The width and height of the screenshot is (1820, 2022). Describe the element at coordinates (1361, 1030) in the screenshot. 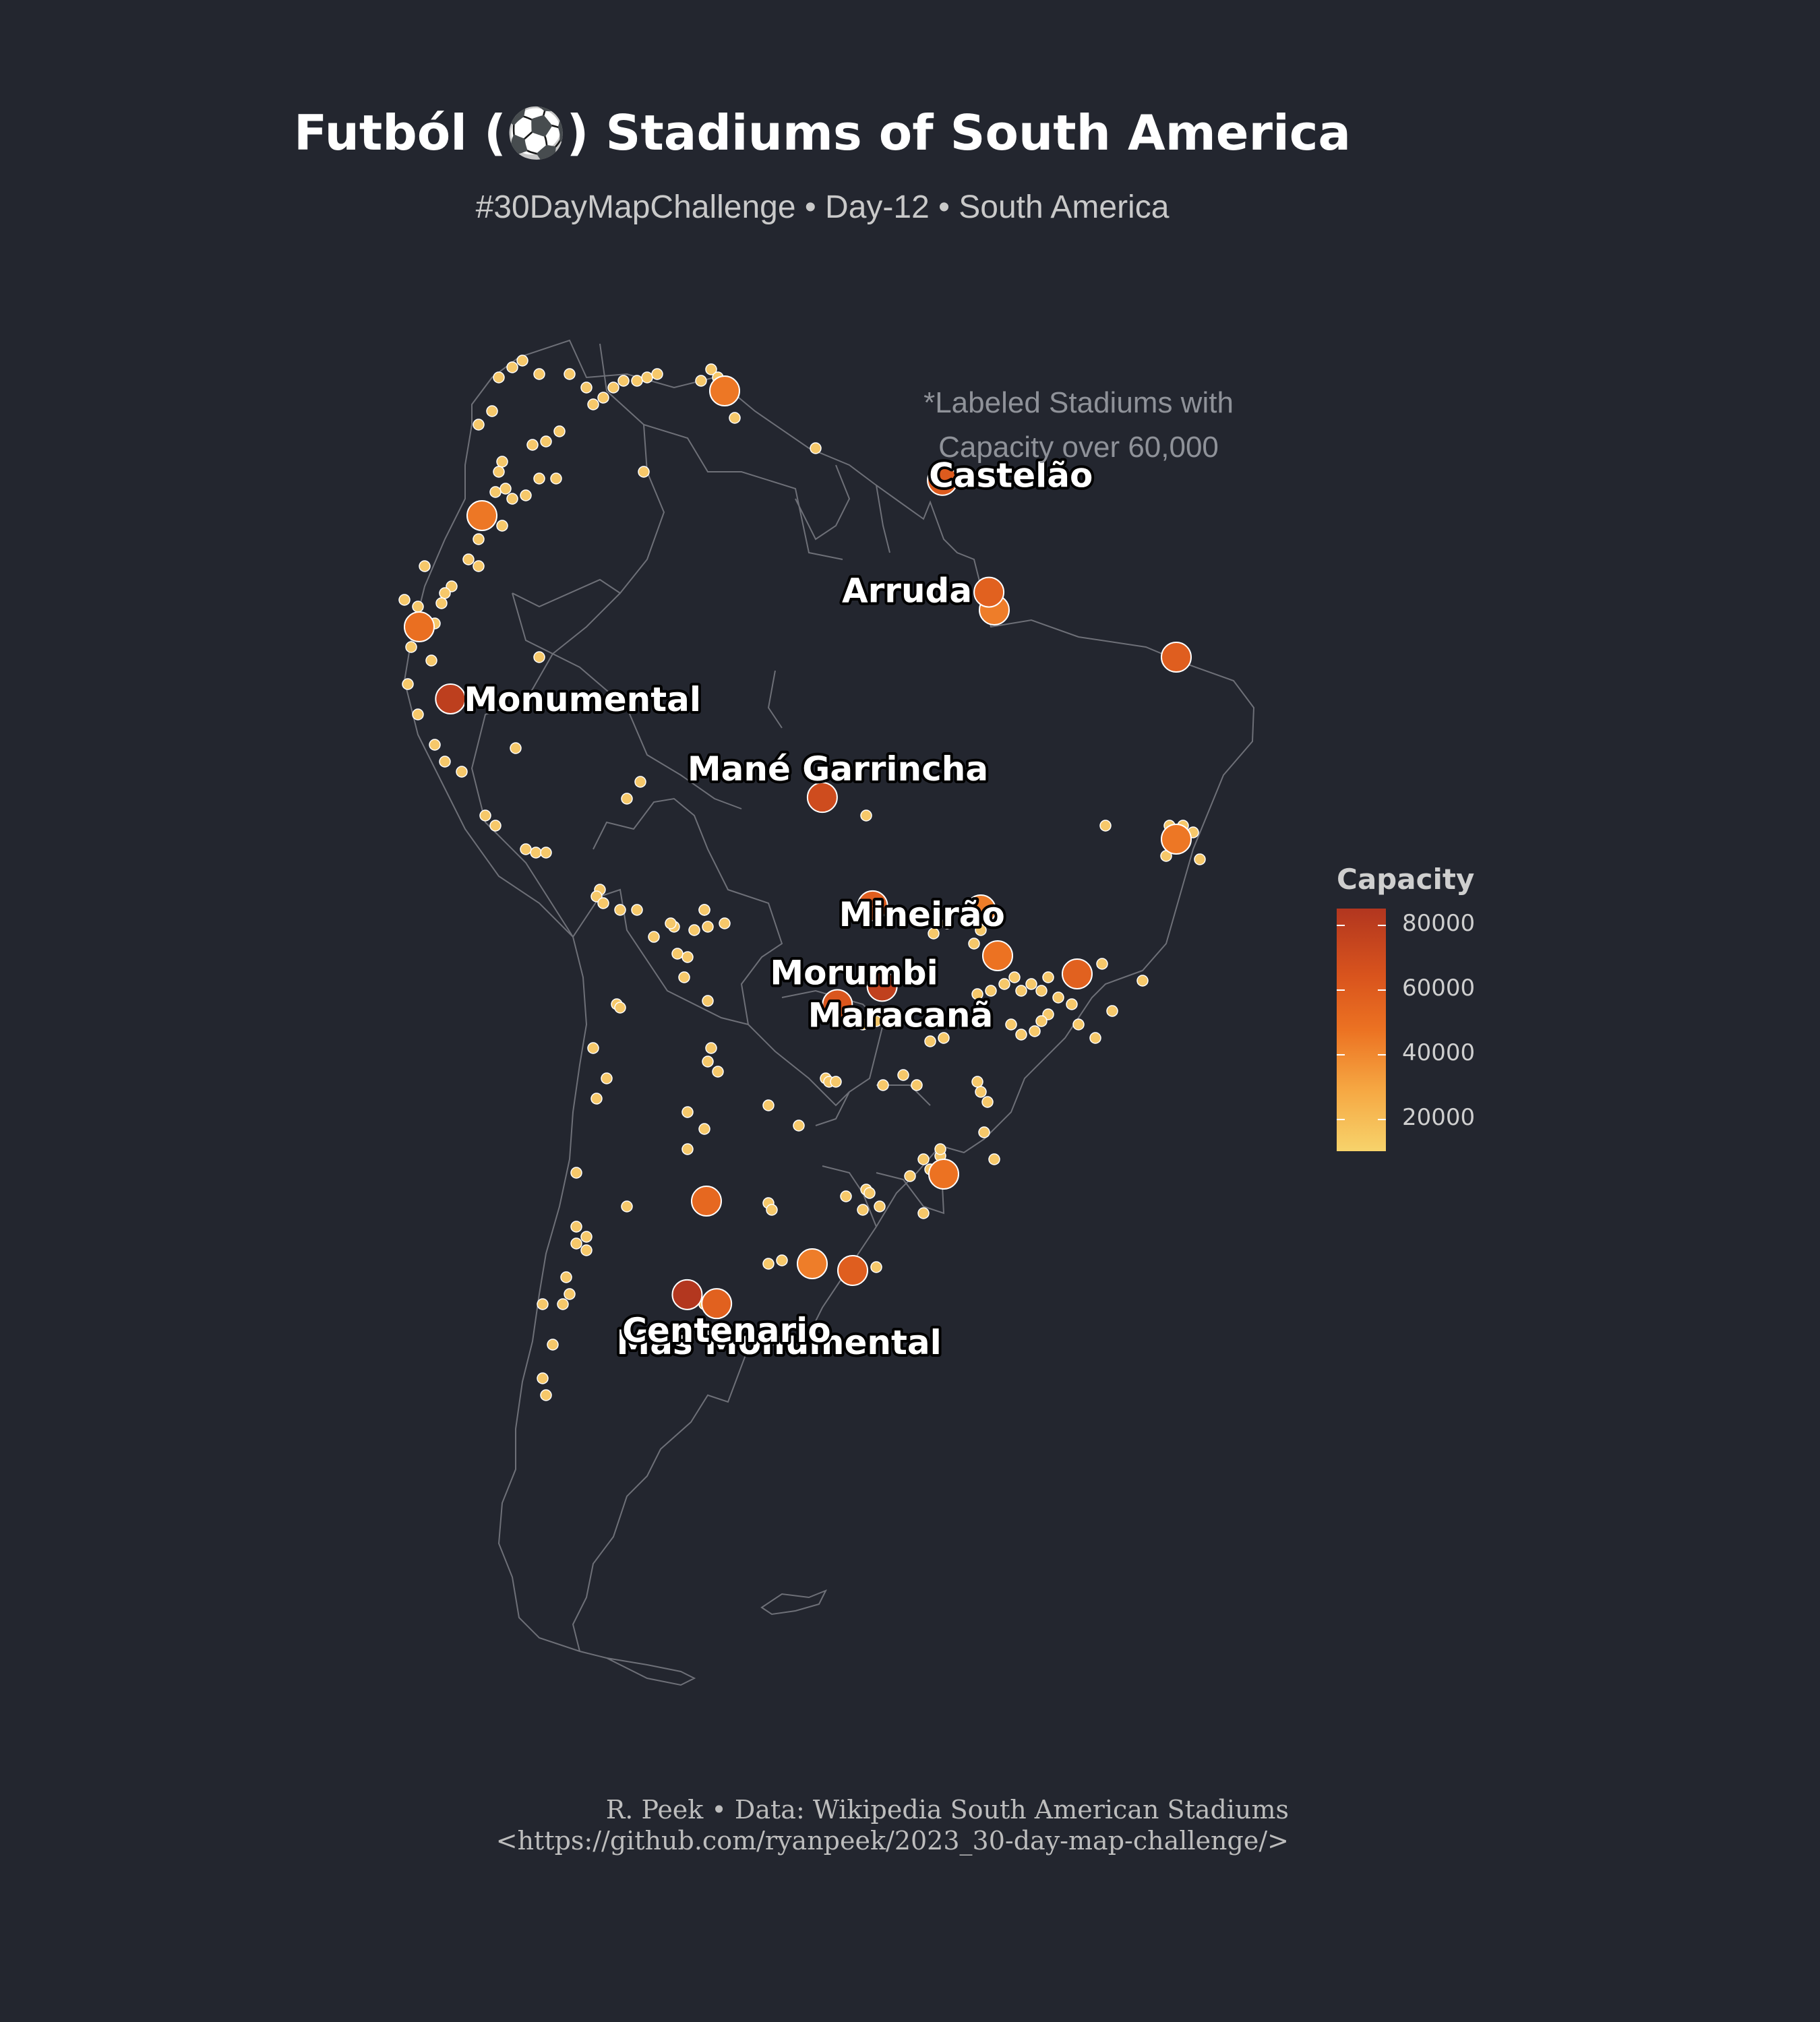

I see `legend-colorbar` at that location.